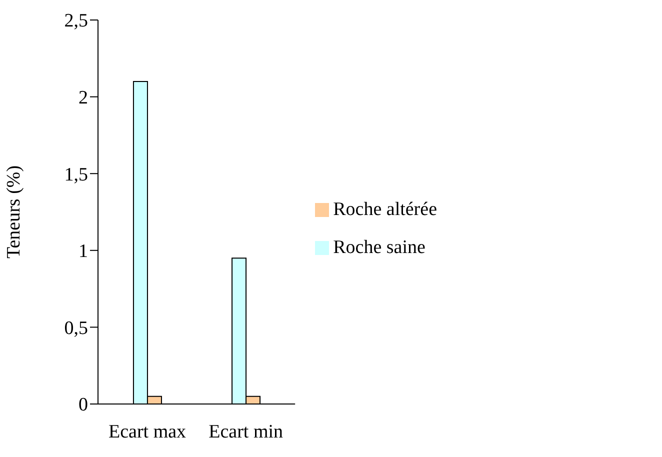  I want to click on y-tick-label: 1, so click(83, 251).